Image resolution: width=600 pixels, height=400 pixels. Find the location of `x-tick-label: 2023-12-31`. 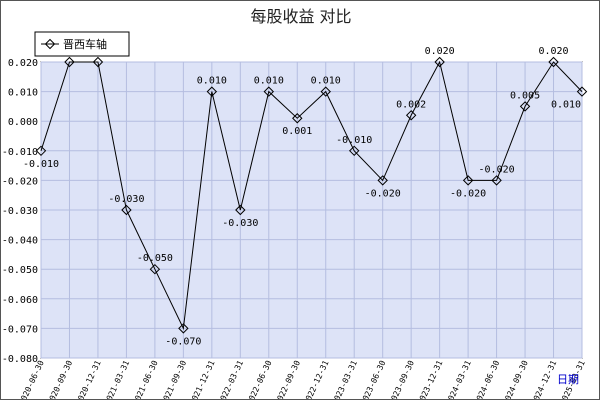

x-tick-label: 2023-12-31 is located at coordinates (430, 379).